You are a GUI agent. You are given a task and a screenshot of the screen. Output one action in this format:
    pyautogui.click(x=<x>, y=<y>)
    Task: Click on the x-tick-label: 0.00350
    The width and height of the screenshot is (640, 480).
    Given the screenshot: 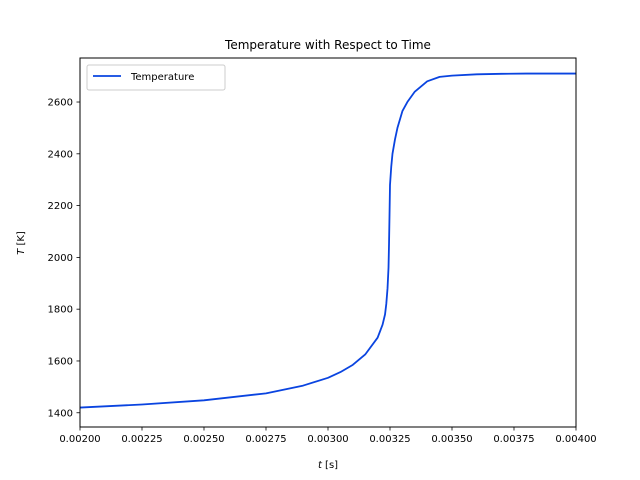 What is the action you would take?
    pyautogui.click(x=451, y=439)
    